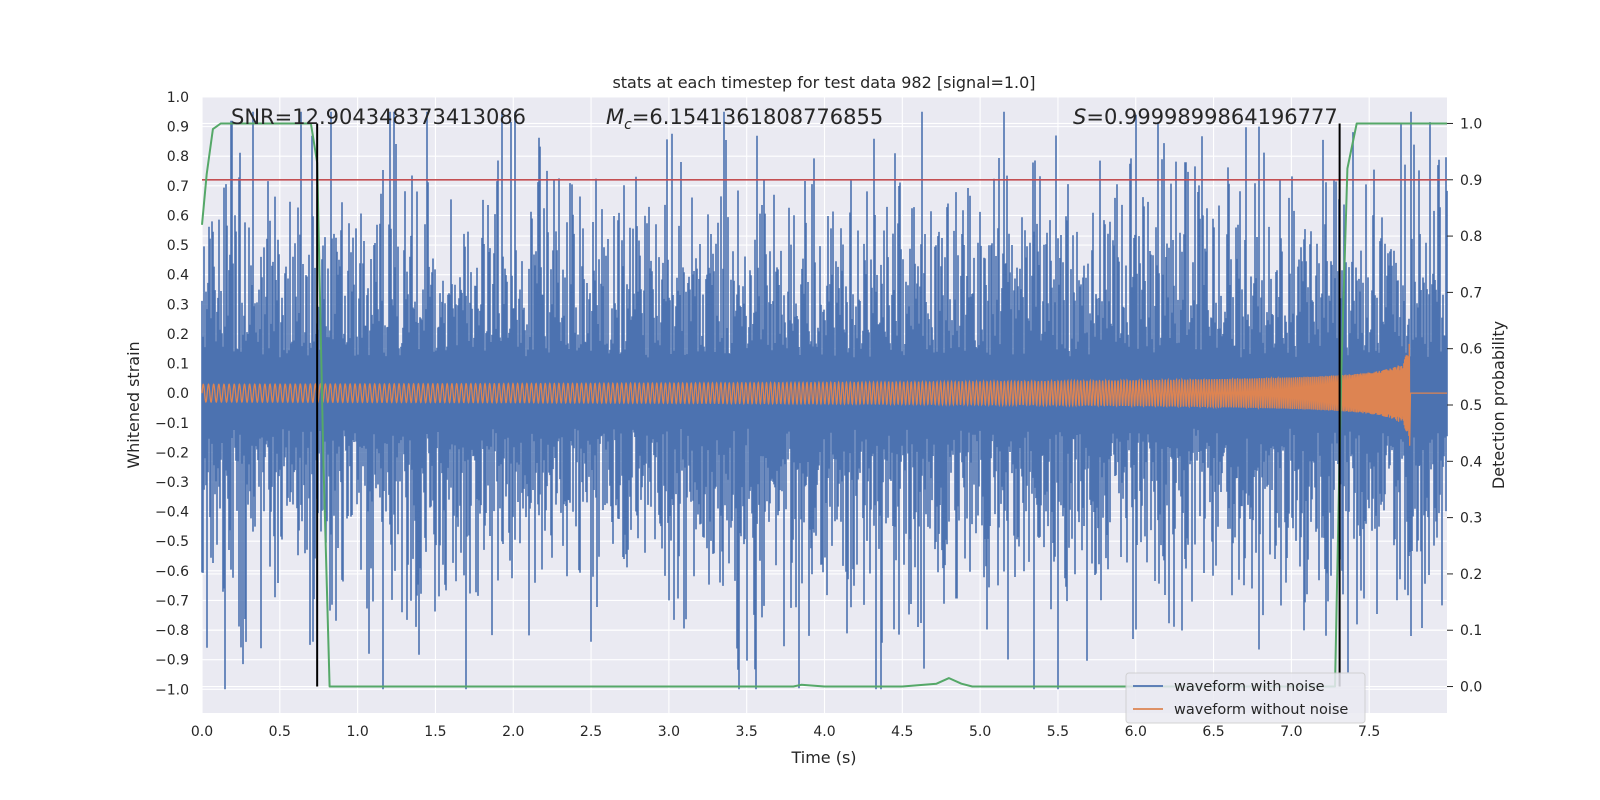  What do you see at coordinates (435, 732) in the screenshot?
I see `x-tick-label: 1.5` at bounding box center [435, 732].